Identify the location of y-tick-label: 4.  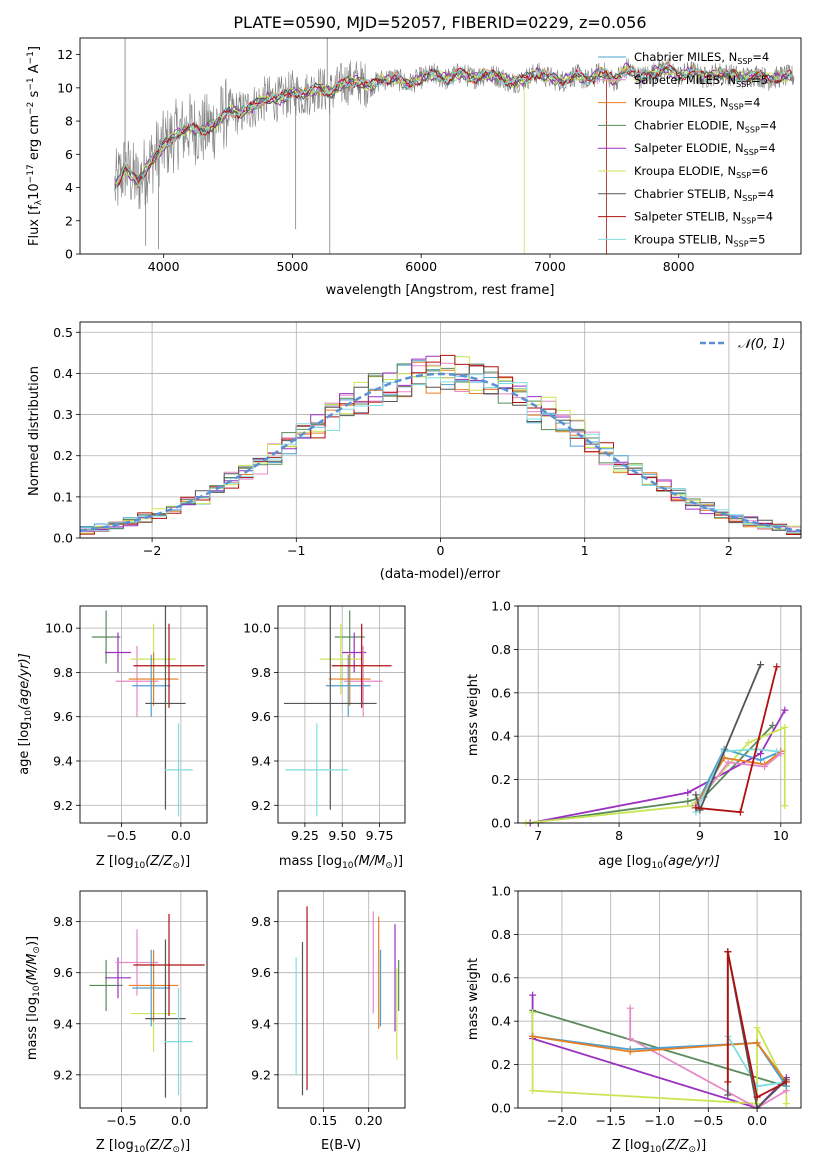
(69, 187).